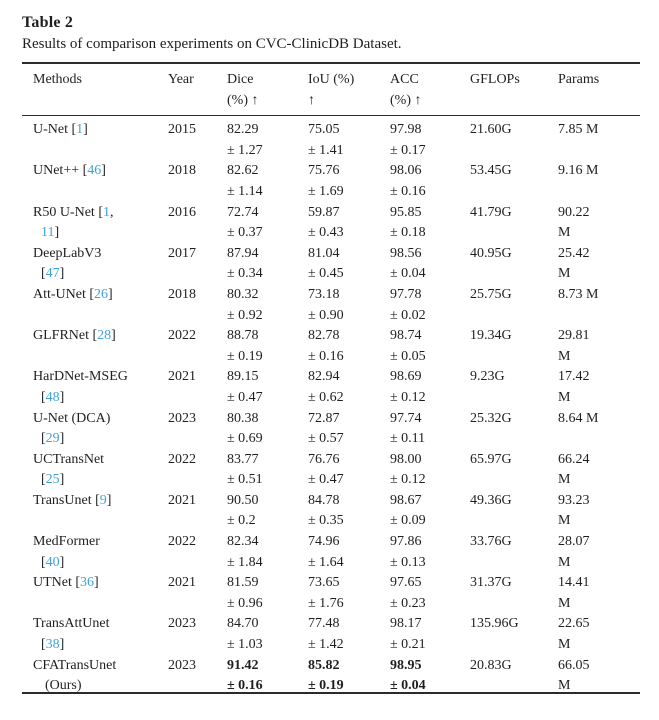 The width and height of the screenshot is (659, 720). What do you see at coordinates (57, 583) in the screenshot?
I see `method-text: UTNet [` at bounding box center [57, 583].